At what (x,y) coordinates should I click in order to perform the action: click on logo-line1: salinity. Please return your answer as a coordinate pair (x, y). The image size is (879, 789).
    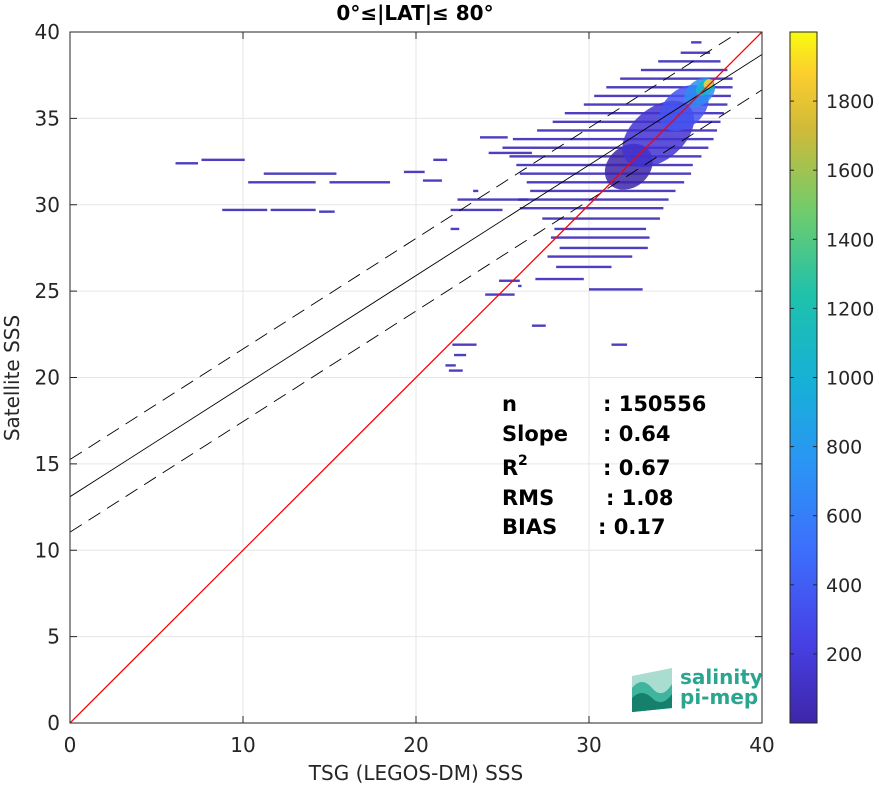
    Looking at the image, I should click on (721, 677).